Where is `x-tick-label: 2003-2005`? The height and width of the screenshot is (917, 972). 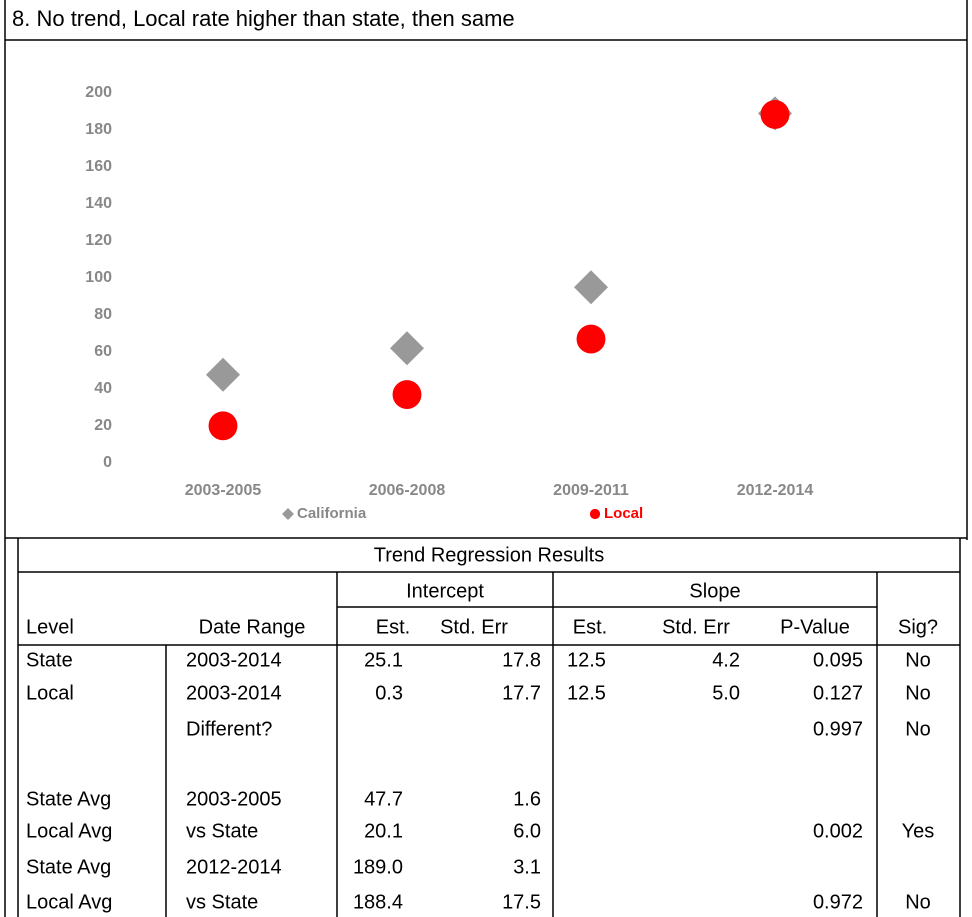 x-tick-label: 2003-2005 is located at coordinates (223, 490).